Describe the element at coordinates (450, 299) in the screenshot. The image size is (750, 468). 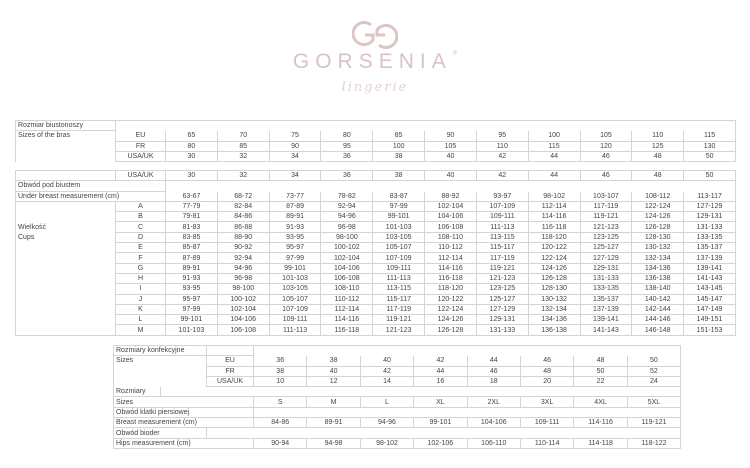
I see `table-cell: 120-122` at that location.